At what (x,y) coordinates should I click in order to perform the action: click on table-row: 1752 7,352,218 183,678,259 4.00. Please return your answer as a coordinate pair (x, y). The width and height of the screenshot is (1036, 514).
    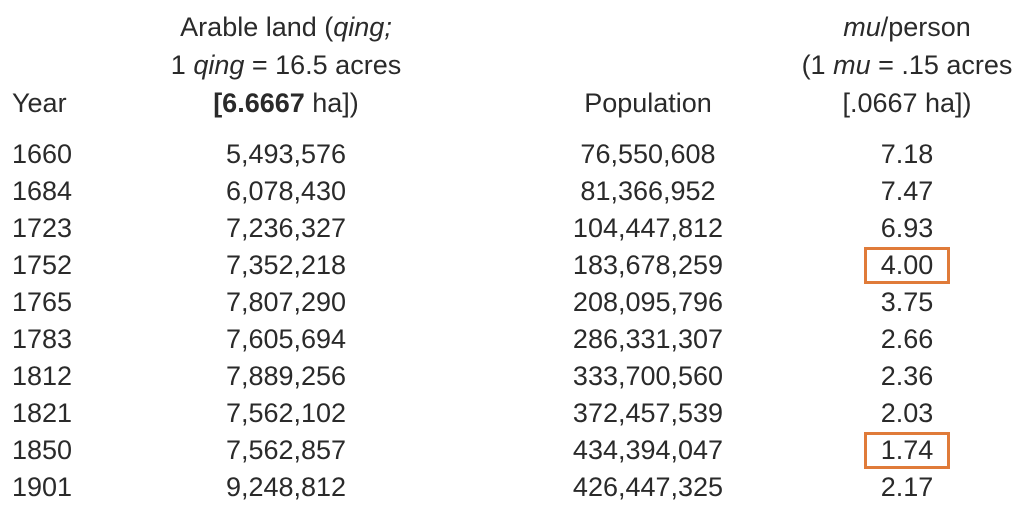
    Looking at the image, I should click on (522, 265).